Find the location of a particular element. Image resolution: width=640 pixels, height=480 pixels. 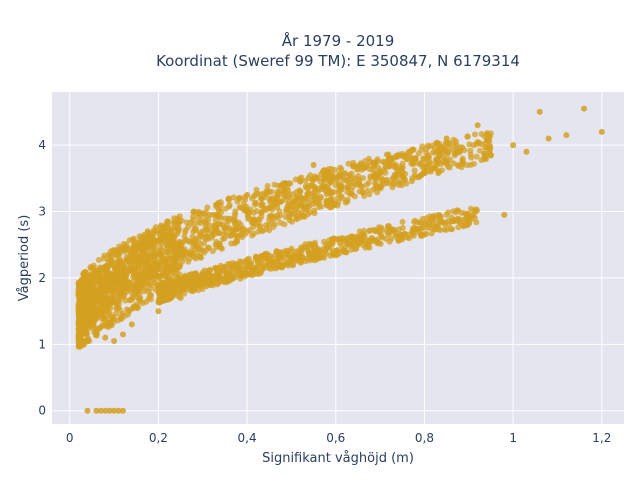

x-tick-label: 0 is located at coordinates (70, 438).